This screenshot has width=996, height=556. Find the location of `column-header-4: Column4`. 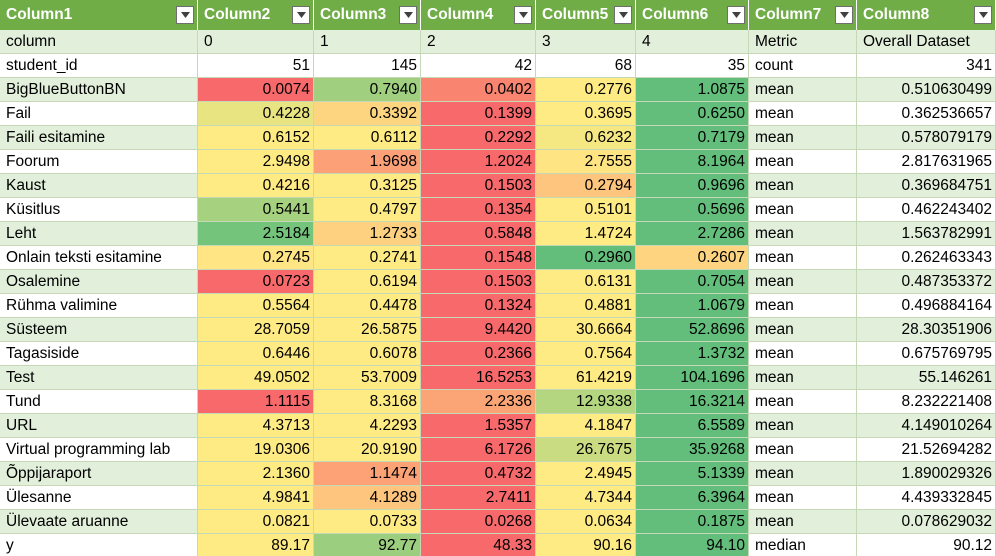

column-header-4: Column4 is located at coordinates (478, 15).